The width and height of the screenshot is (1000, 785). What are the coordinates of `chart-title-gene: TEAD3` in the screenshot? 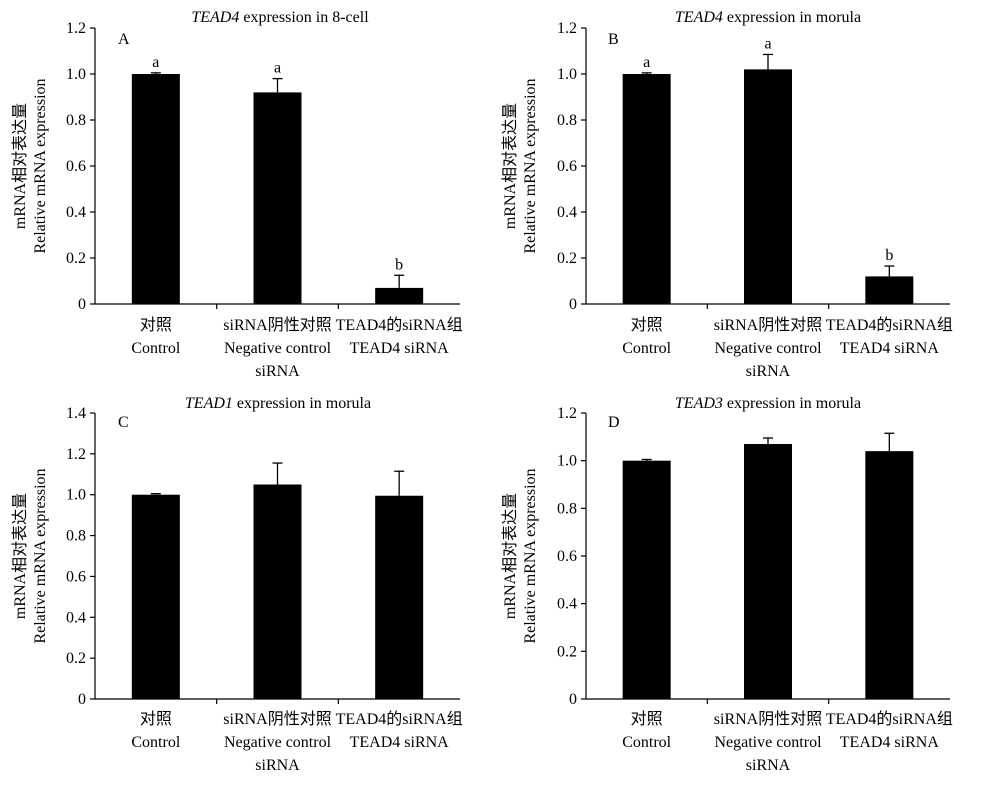 It's located at (699, 403).